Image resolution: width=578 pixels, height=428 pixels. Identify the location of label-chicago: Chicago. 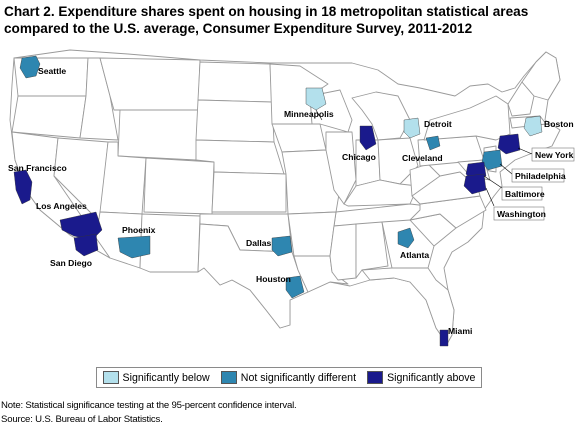
(359, 157).